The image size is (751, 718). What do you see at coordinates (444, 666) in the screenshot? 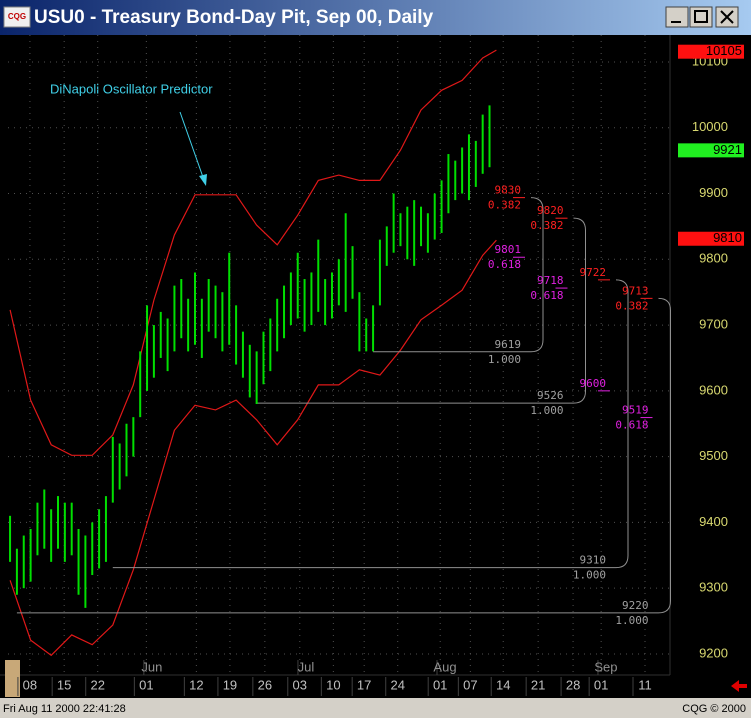
I see `month-label: Aug` at bounding box center [444, 666].